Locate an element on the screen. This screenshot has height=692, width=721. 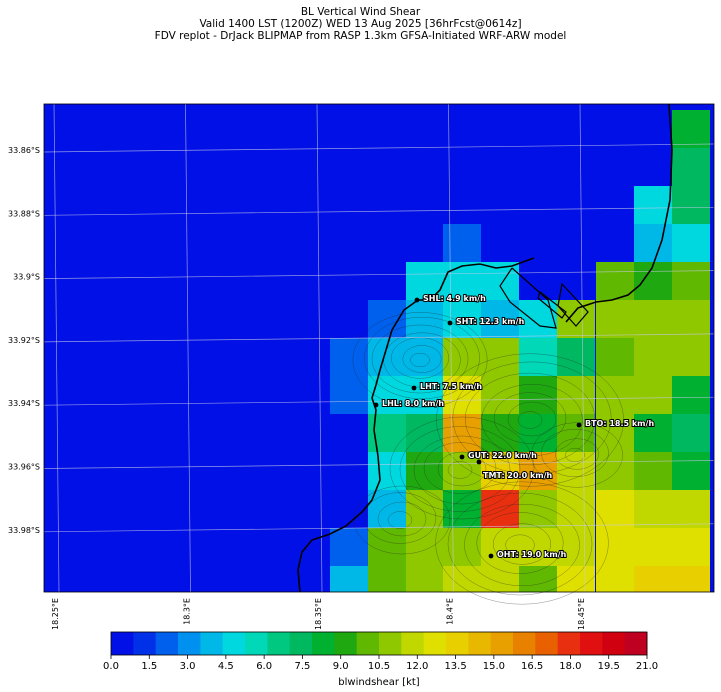
station-marker-lhl is located at coordinates (376, 405).